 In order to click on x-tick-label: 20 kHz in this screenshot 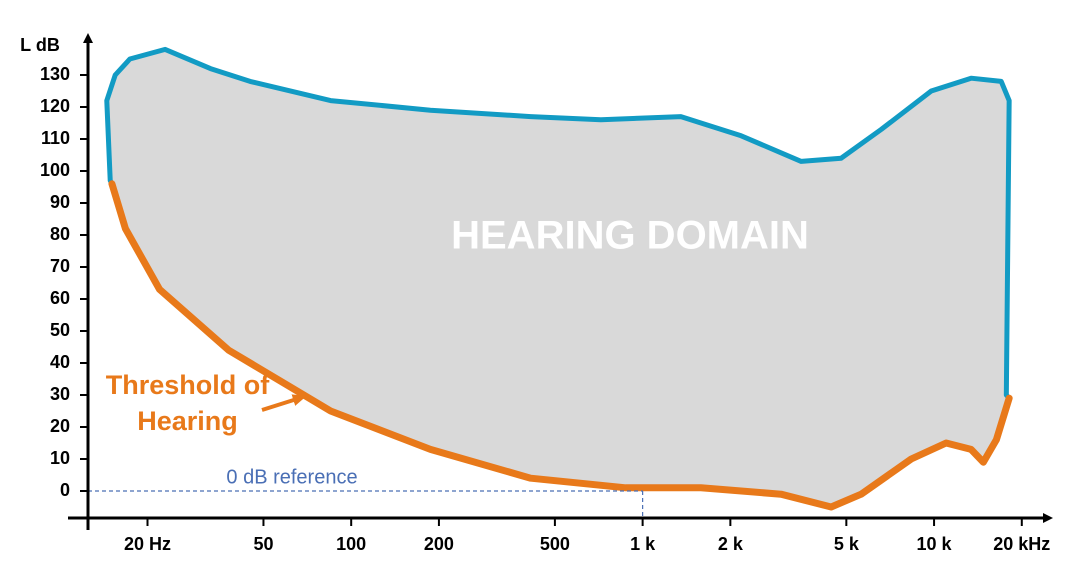, I will do `click(1021, 544)`.